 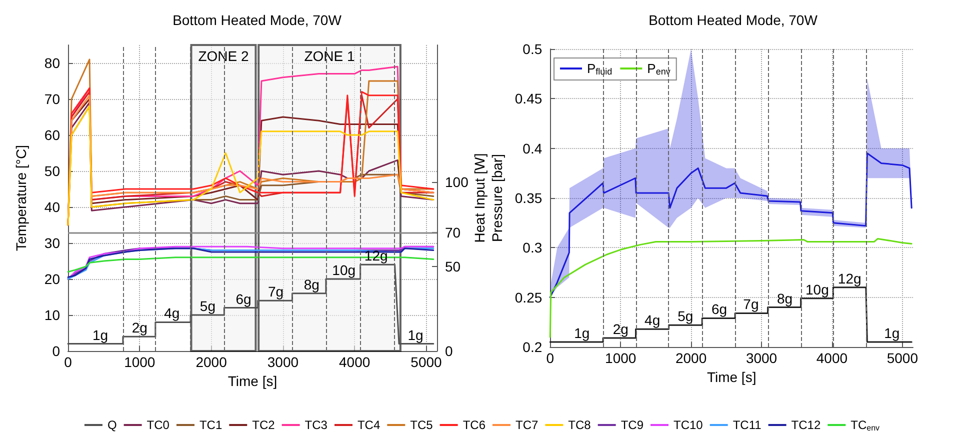 What do you see at coordinates (532, 148) in the screenshot?
I see `y-tick-label: 0.4` at bounding box center [532, 148].